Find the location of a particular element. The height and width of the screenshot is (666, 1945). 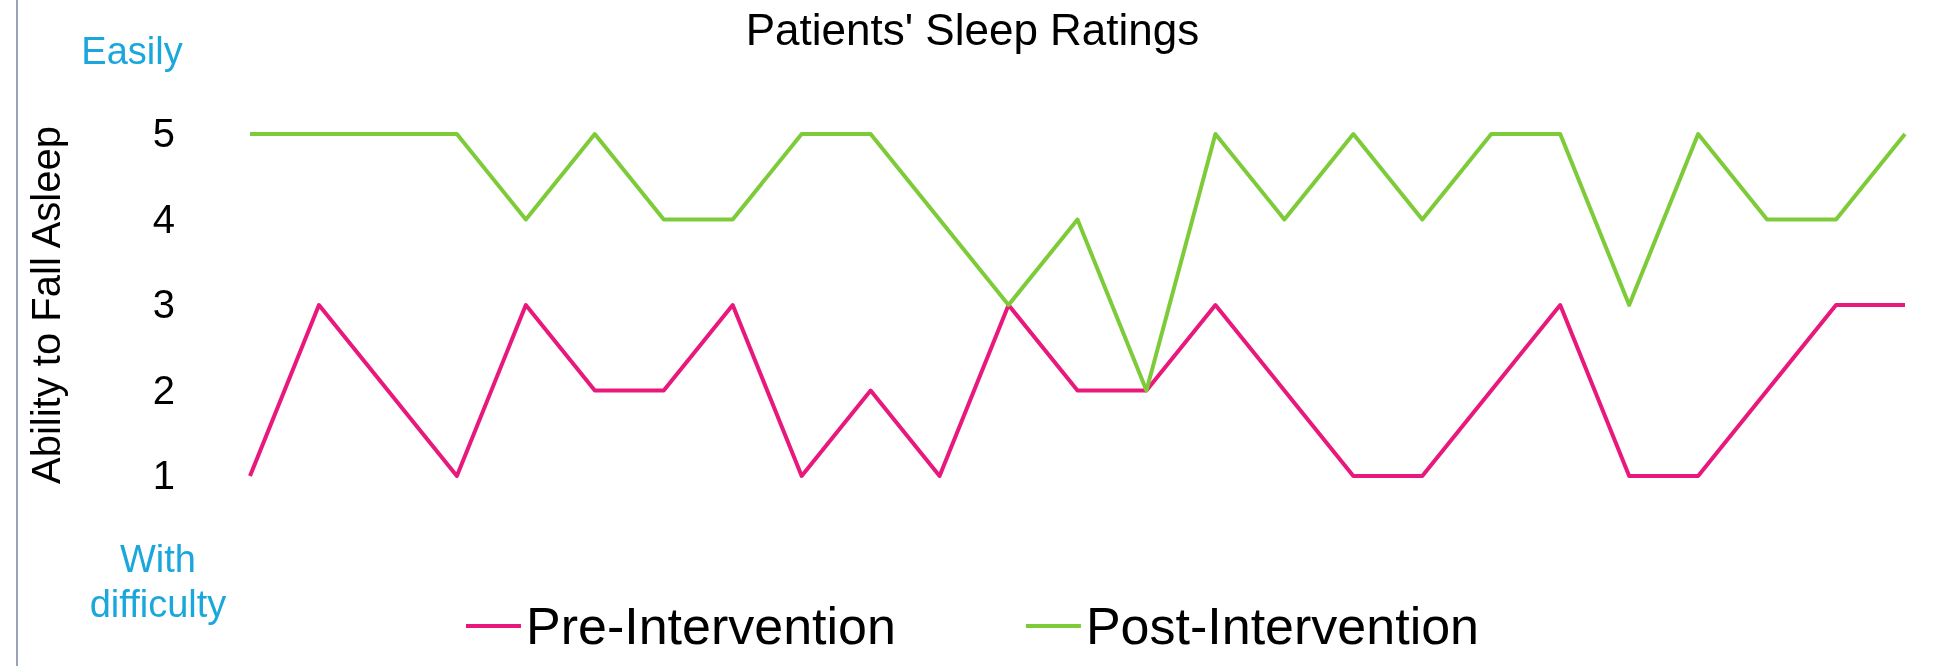

y-tick-label: 3 is located at coordinates (163, 304).